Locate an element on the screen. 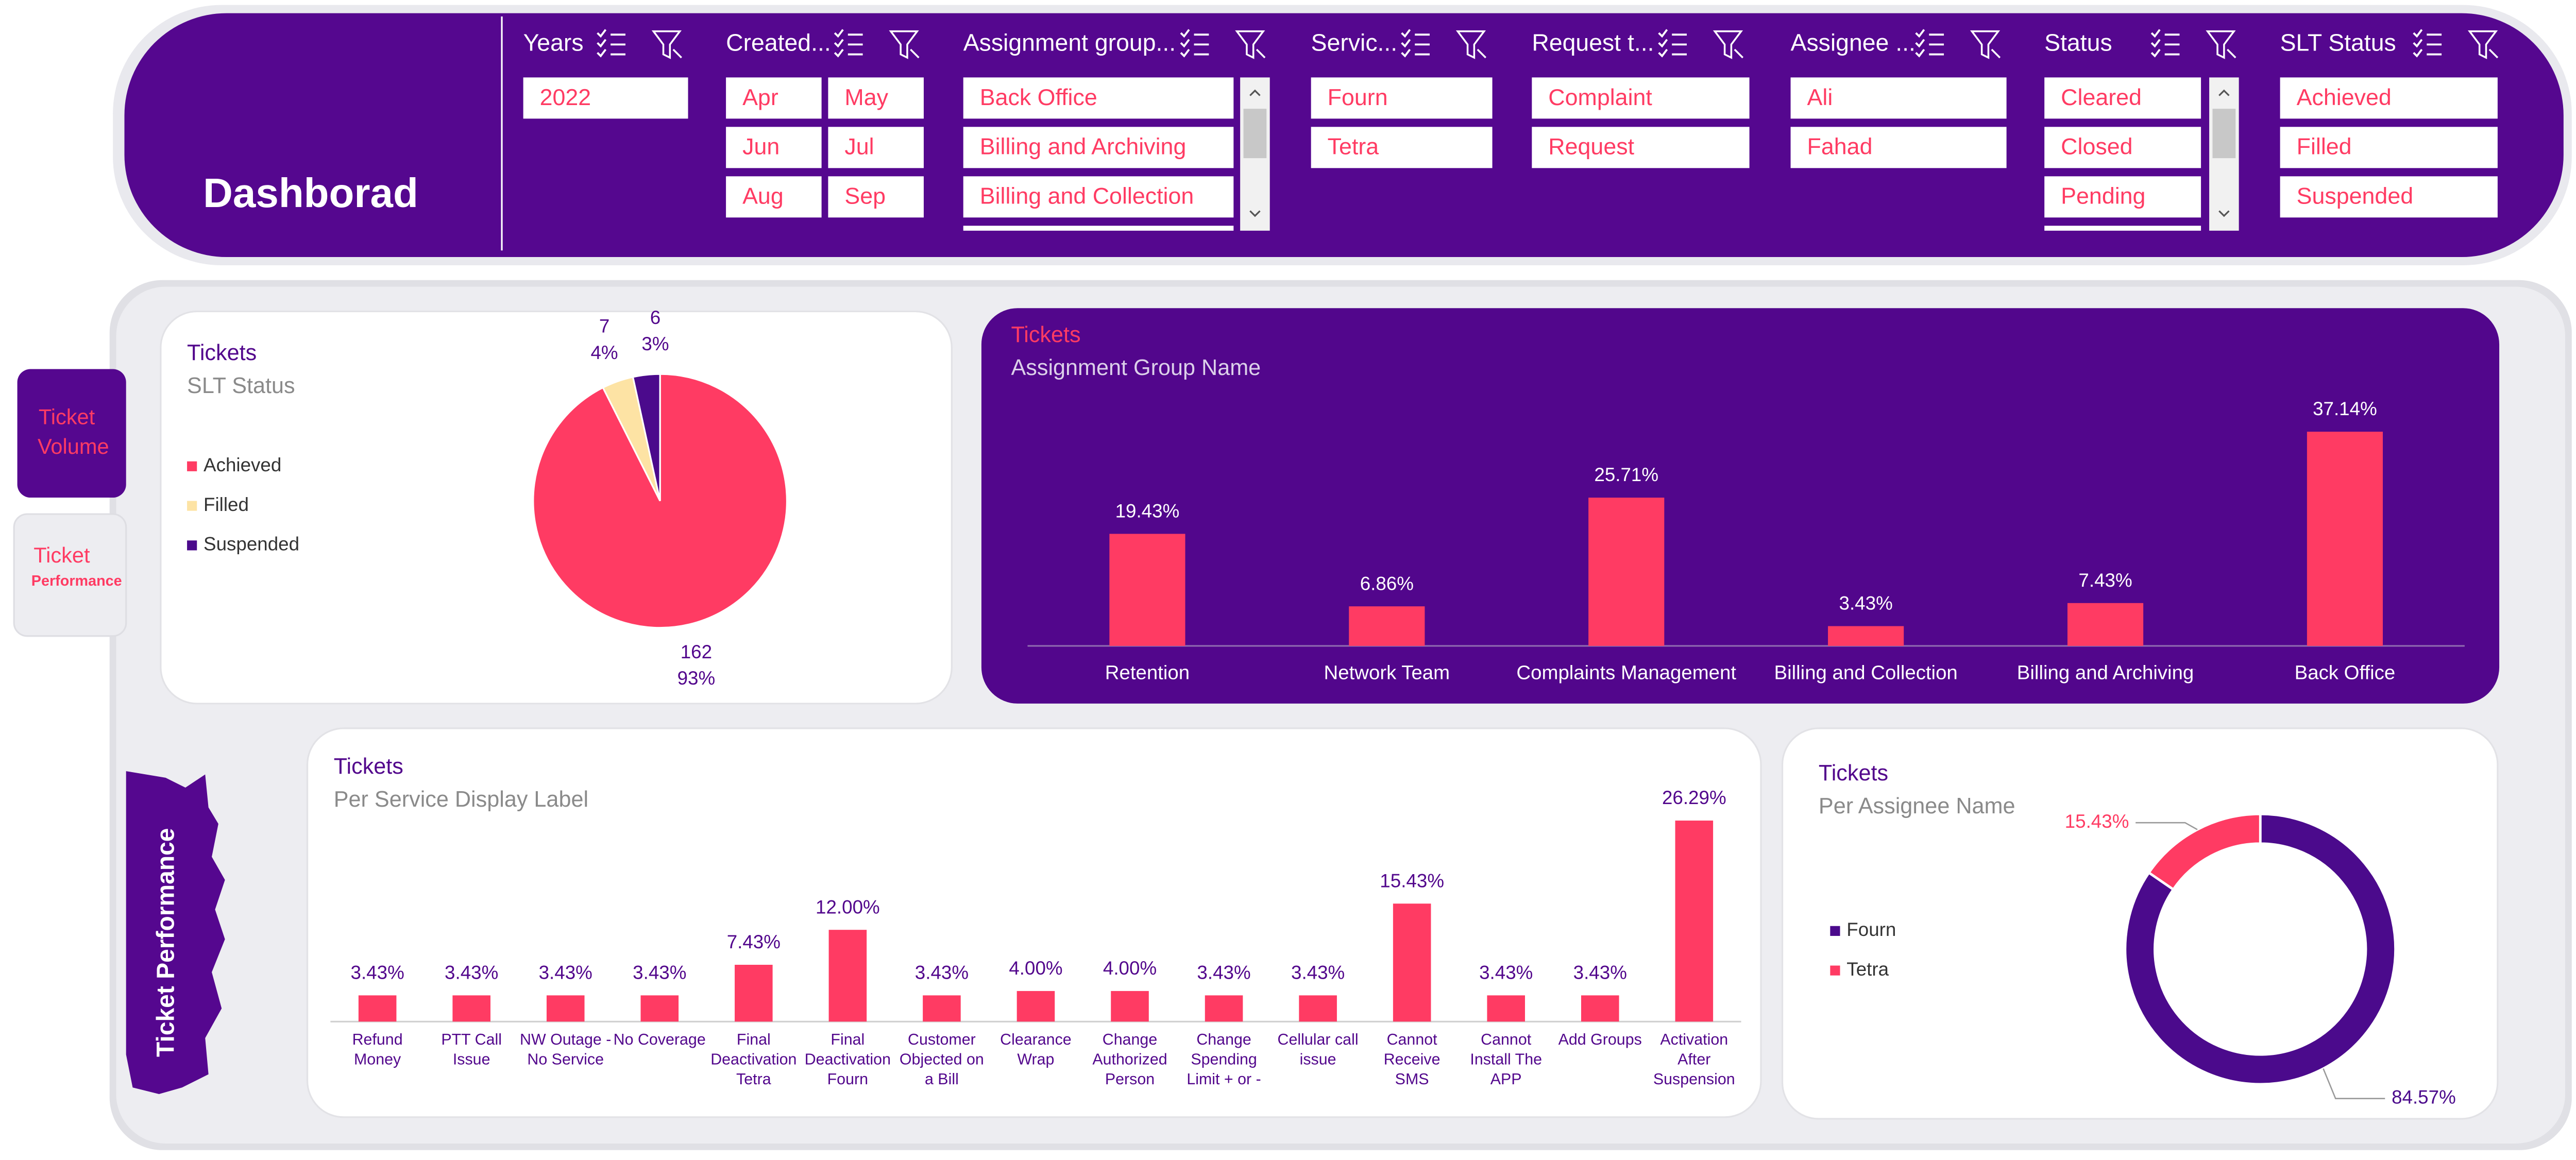  slicer-item-label: Achieved is located at coordinates (2344, 97).